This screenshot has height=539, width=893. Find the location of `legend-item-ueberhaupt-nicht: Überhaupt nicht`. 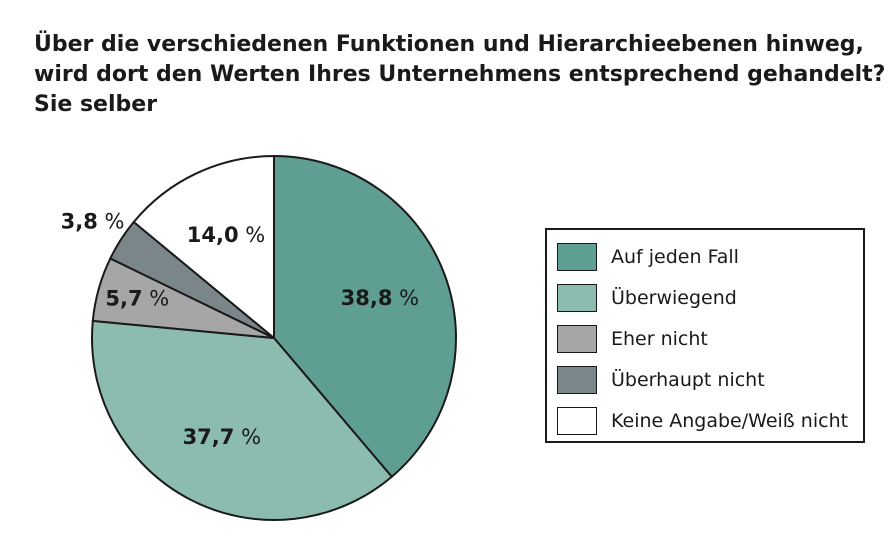

legend-item-ueberhaupt-nicht: Überhaupt nicht is located at coordinates (661, 380).